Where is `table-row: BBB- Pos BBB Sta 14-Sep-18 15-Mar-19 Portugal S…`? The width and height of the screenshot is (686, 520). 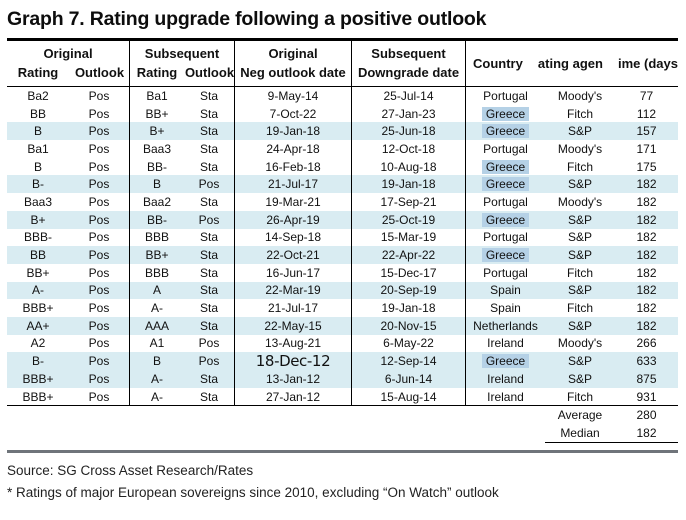
table-row: BBB- Pos BBB Sta 14-Sep-18 15-Mar-19 Portugal S… is located at coordinates (342, 237).